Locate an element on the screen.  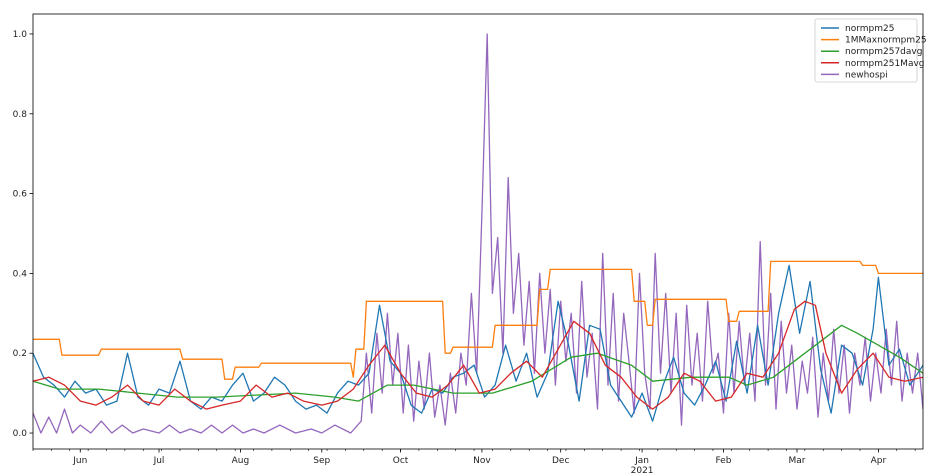
y-tick-label: 0.6 is located at coordinates (20, 195).